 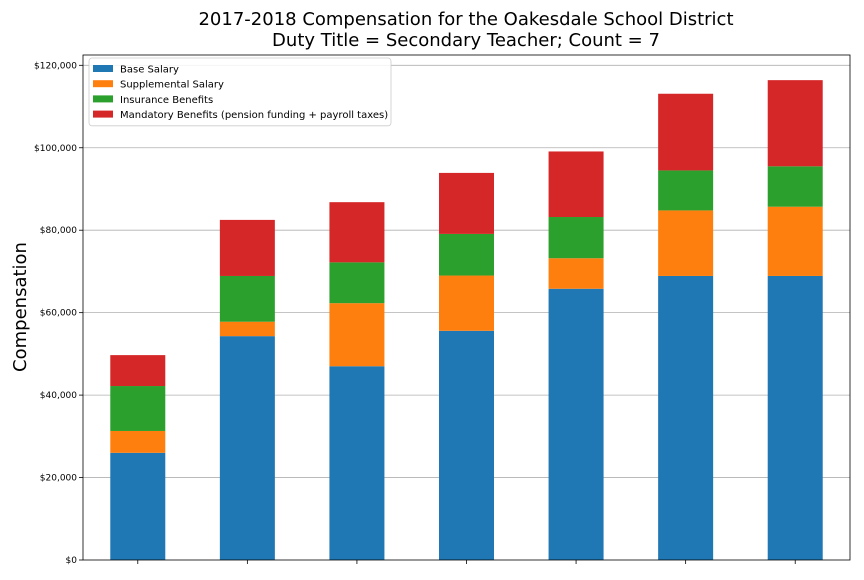 I want to click on legend-box, so click(x=240, y=92).